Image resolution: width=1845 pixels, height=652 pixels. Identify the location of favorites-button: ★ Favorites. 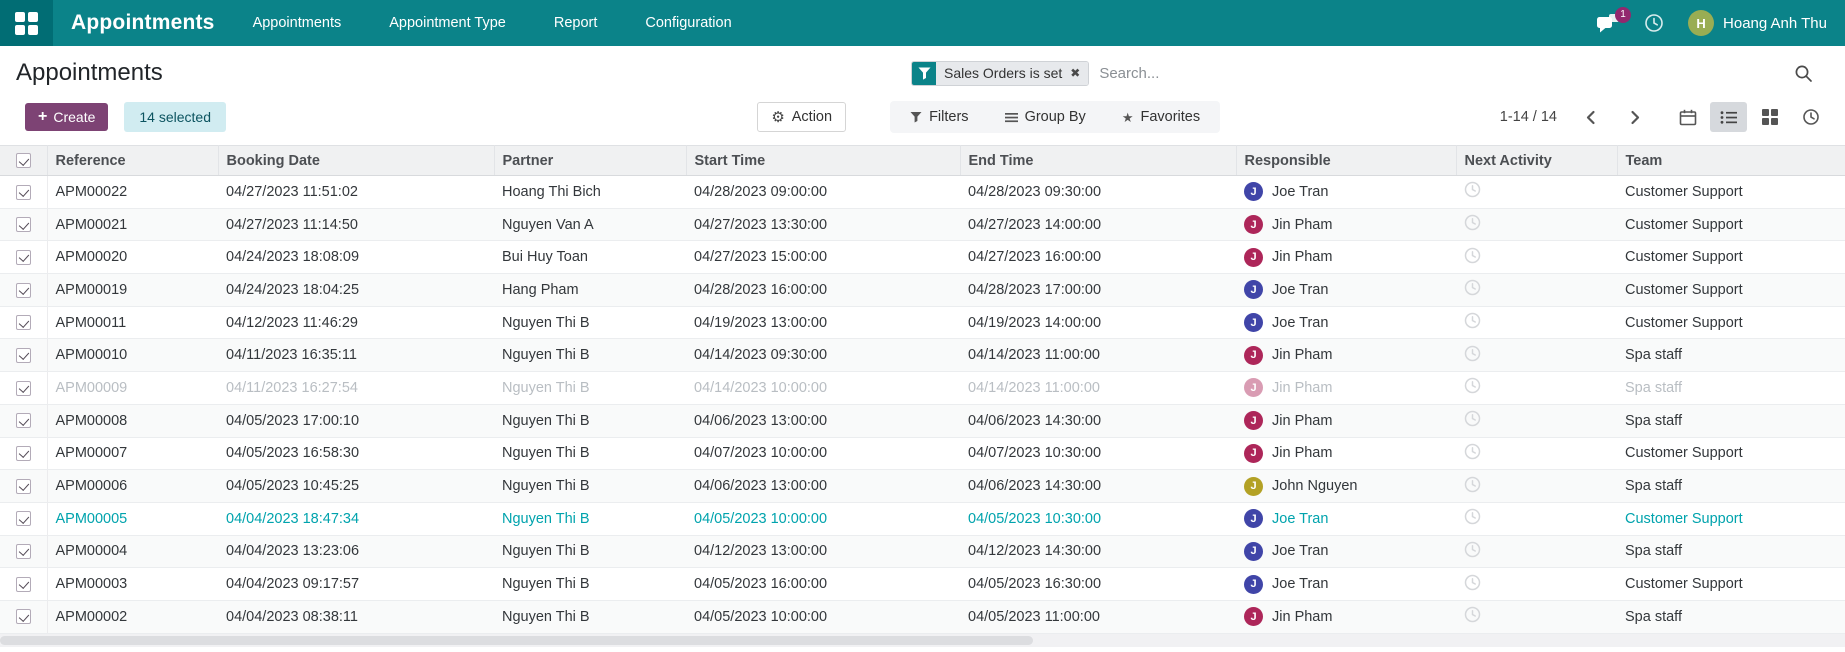
(1161, 117).